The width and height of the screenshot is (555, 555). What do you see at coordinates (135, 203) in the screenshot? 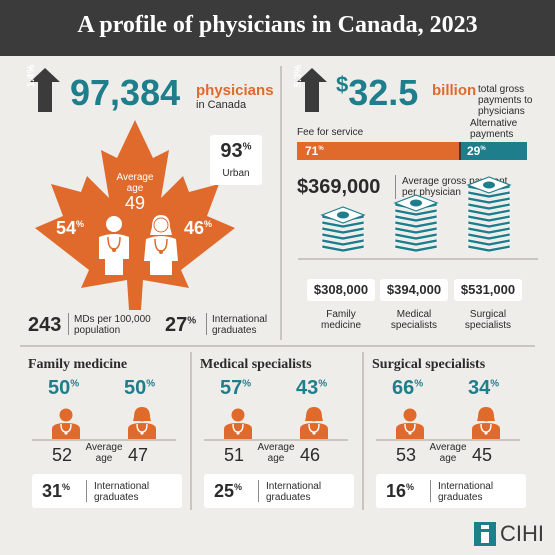
I see `average-age-value: 49` at bounding box center [135, 203].